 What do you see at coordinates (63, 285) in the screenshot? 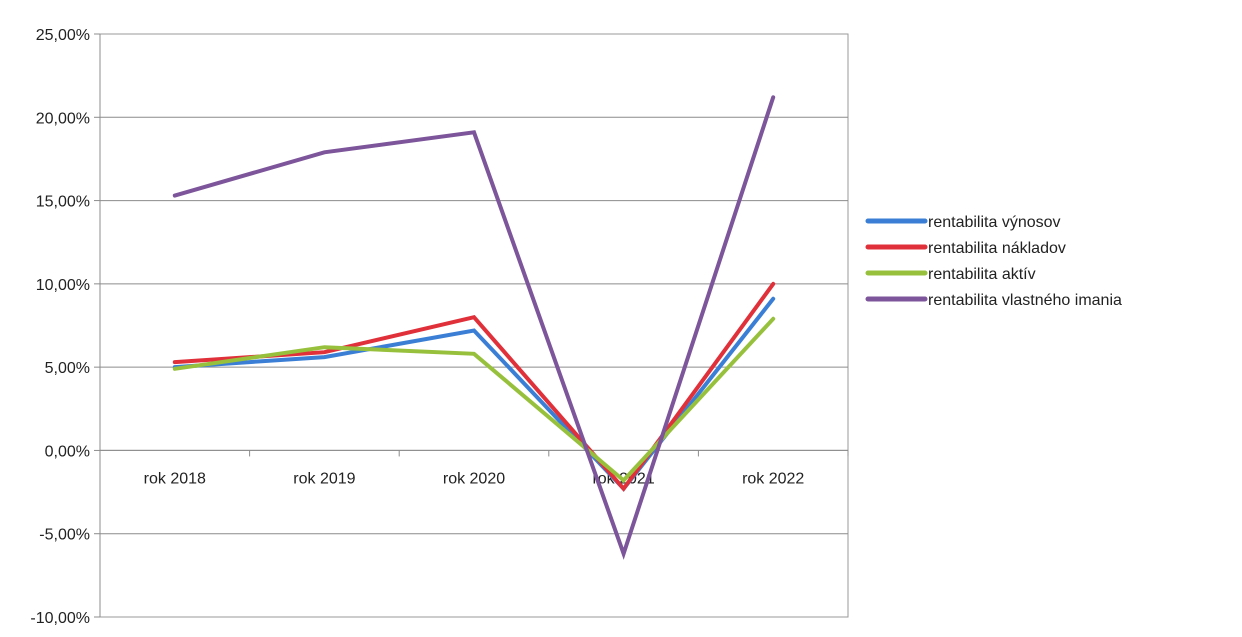
I see `y-tick-label: 10,00%` at bounding box center [63, 285].